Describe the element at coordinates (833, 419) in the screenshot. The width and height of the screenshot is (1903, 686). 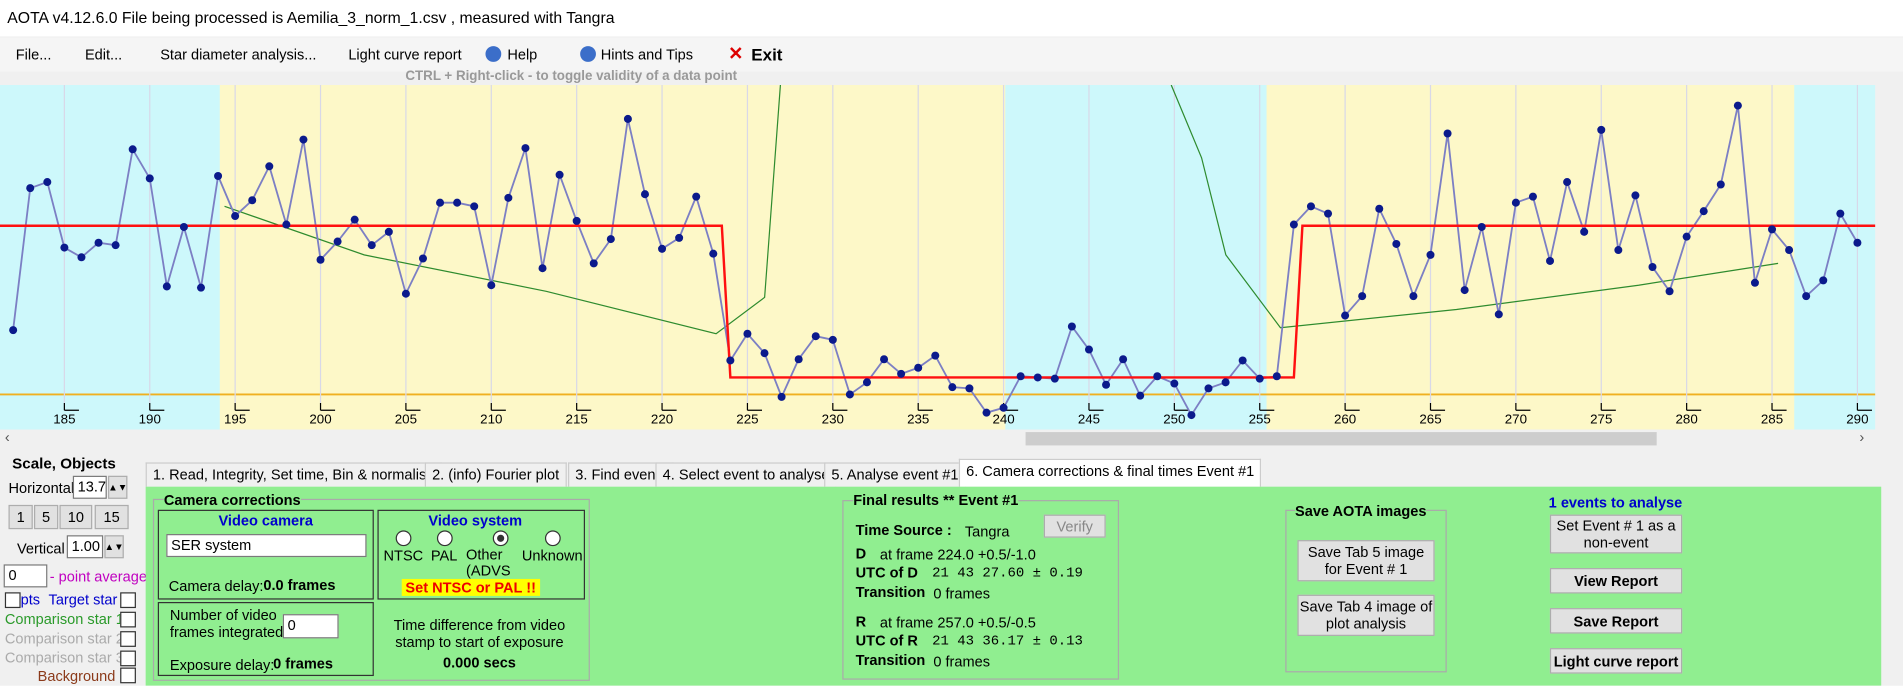
I see `x-tick-label: 230` at that location.